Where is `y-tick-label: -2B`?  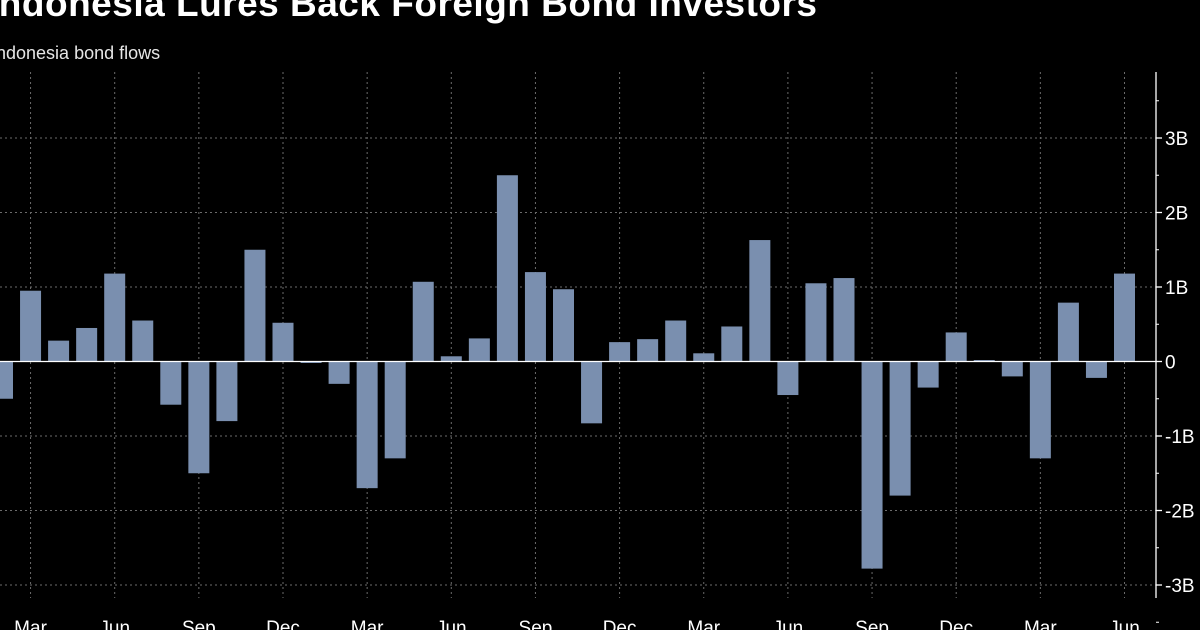 y-tick-label: -2B is located at coordinates (1180, 512).